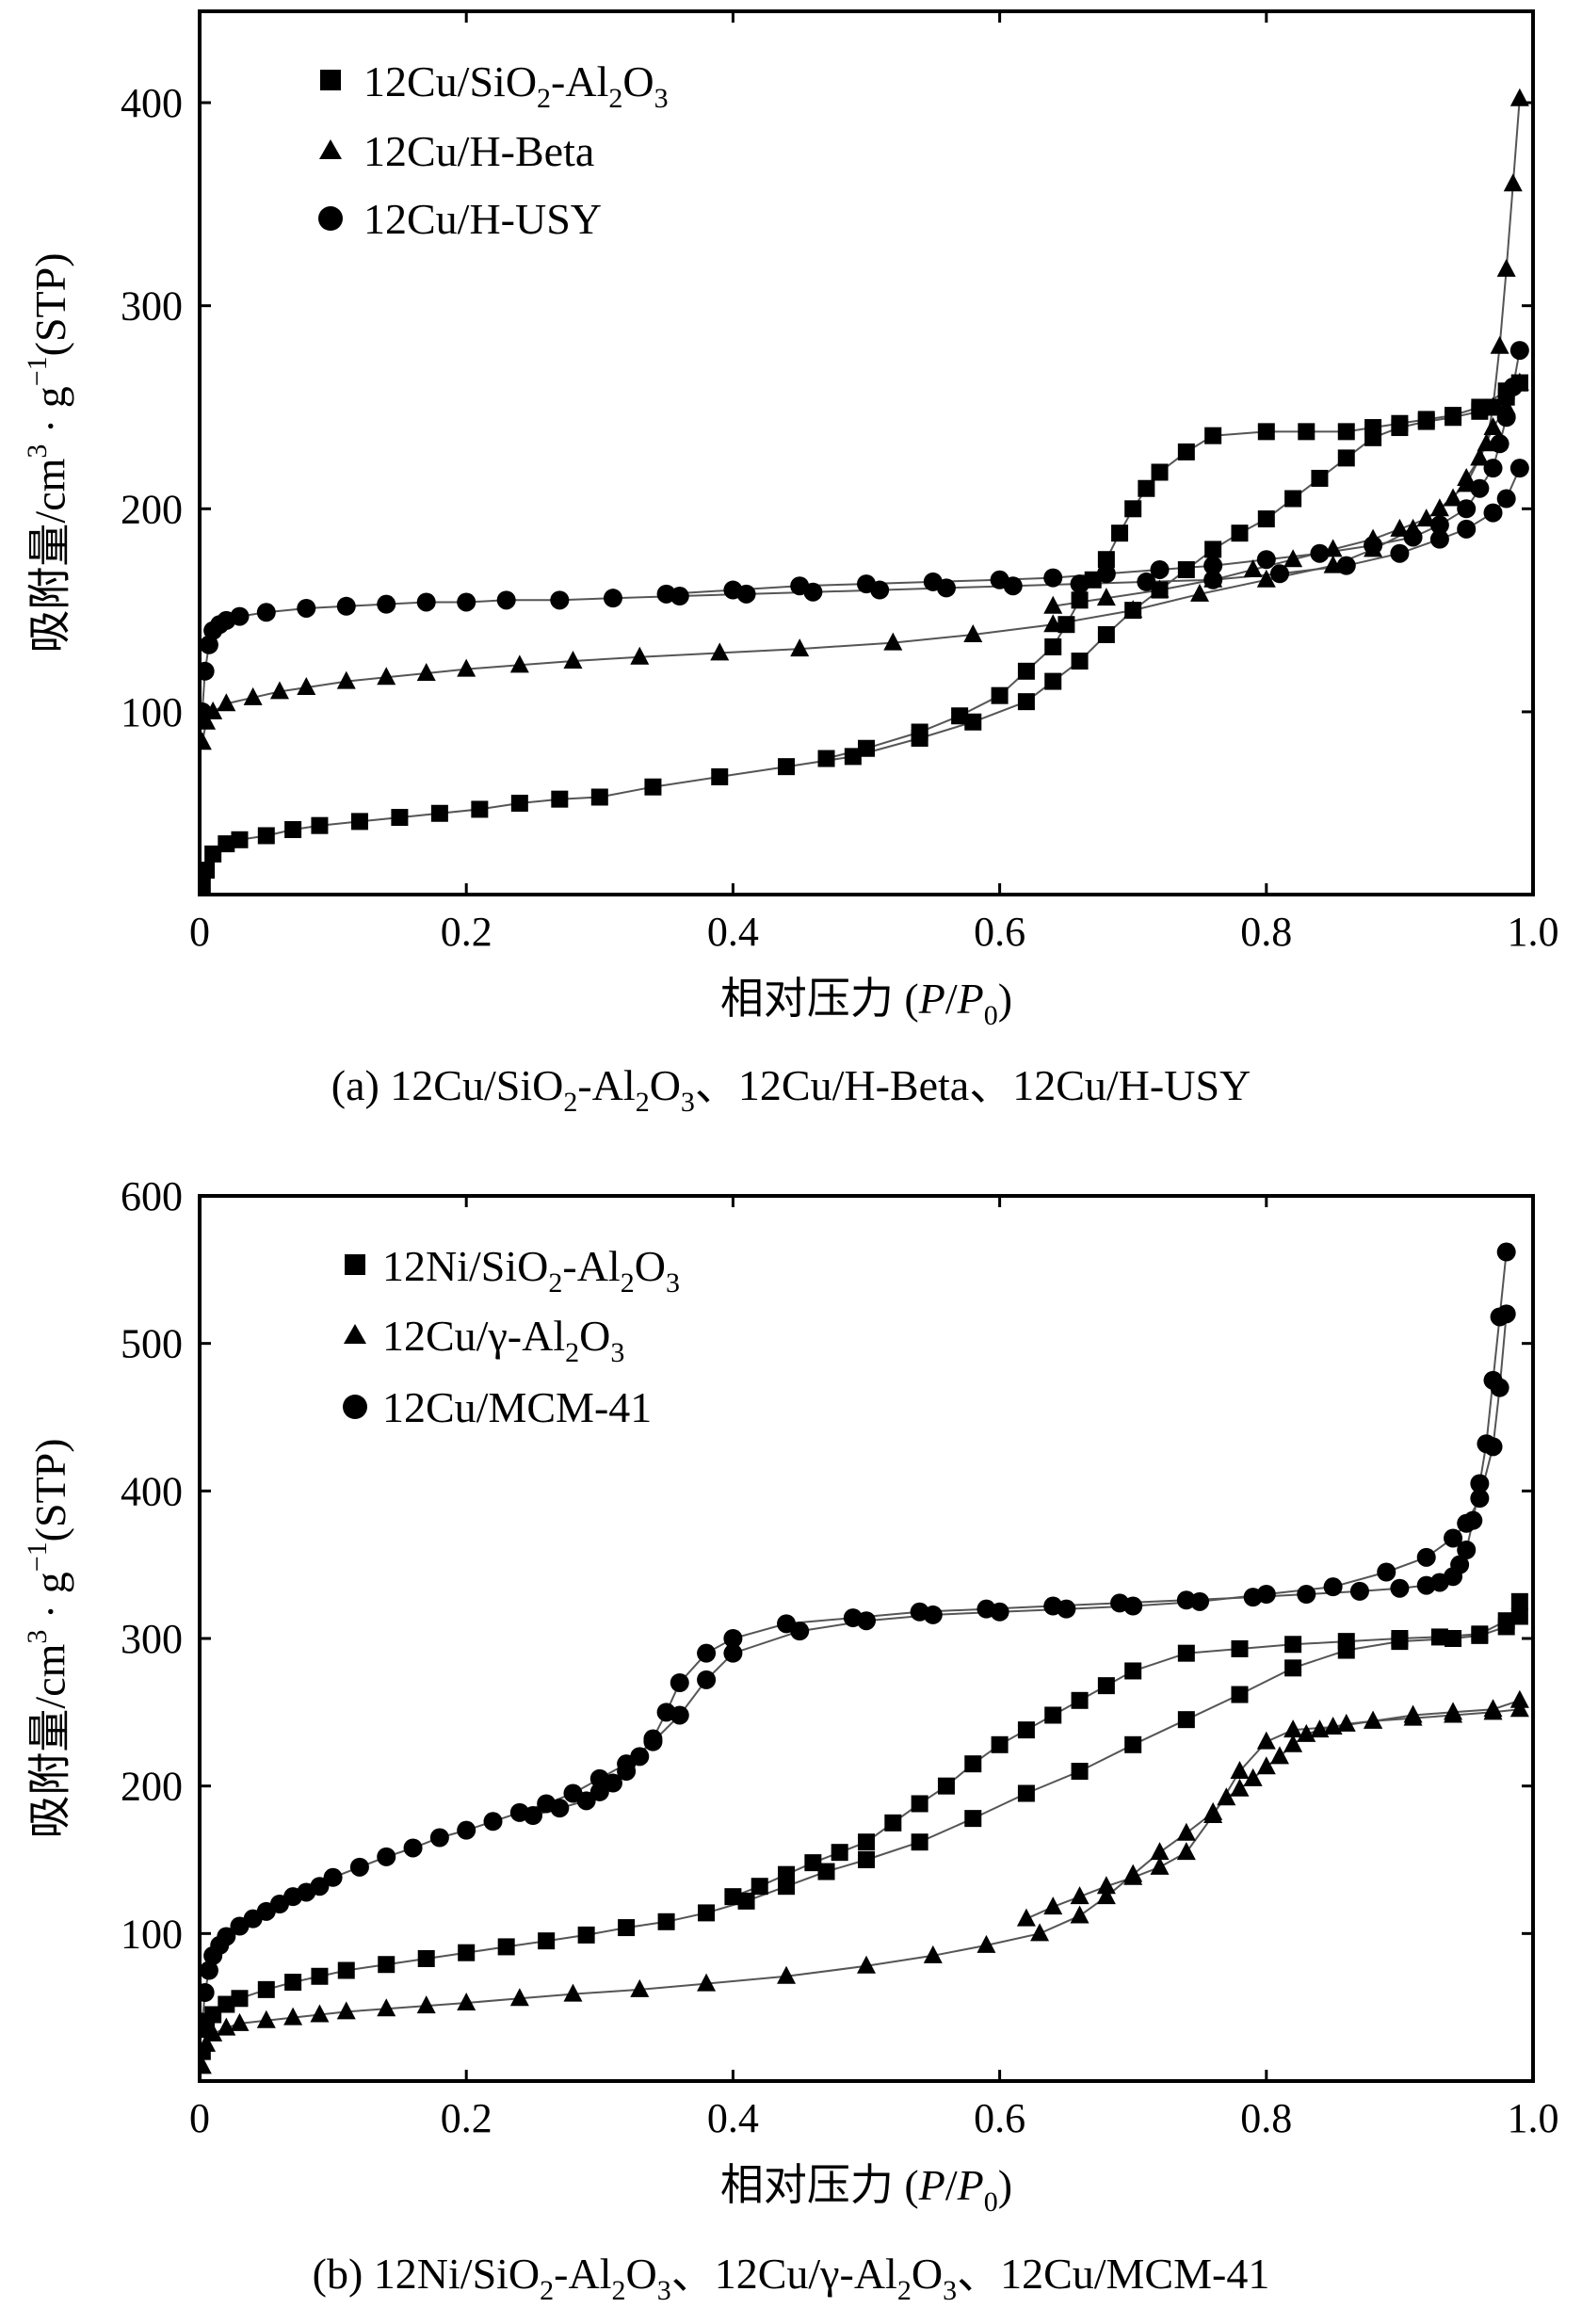 This screenshot has height=2324, width=1582. What do you see at coordinates (498, 1407) in the screenshot?
I see `legend-item-12cu-mcm-41: 12Cu/MCM-41` at bounding box center [498, 1407].